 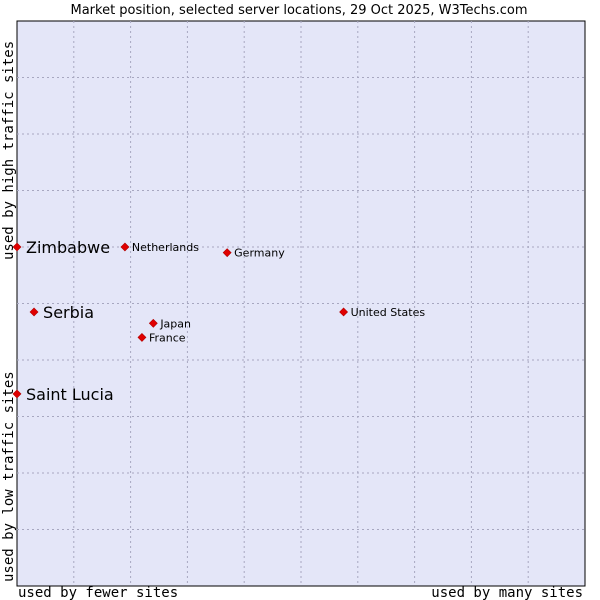 What do you see at coordinates (259, 253) in the screenshot?
I see `data-point-label: Germany` at bounding box center [259, 253].